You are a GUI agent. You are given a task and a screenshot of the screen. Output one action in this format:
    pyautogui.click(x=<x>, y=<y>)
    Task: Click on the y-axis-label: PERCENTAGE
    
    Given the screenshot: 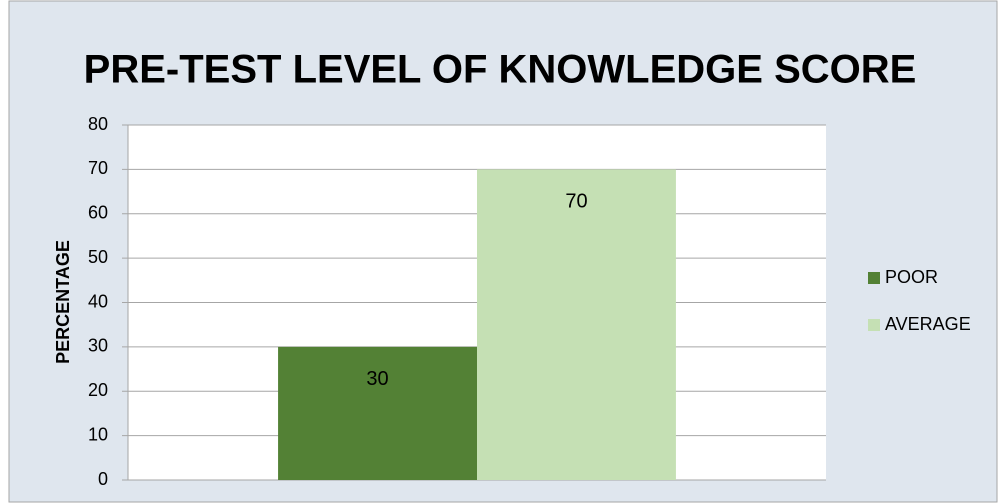 What is the action you would take?
    pyautogui.click(x=63, y=302)
    